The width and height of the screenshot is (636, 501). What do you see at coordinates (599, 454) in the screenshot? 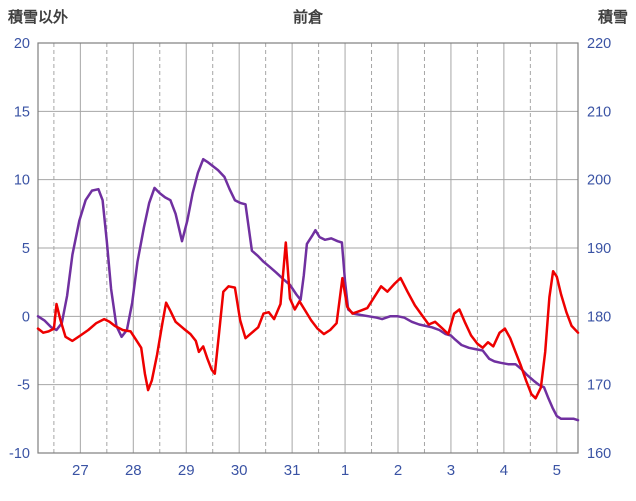
I see `right-axis-tick: 160` at bounding box center [599, 454].